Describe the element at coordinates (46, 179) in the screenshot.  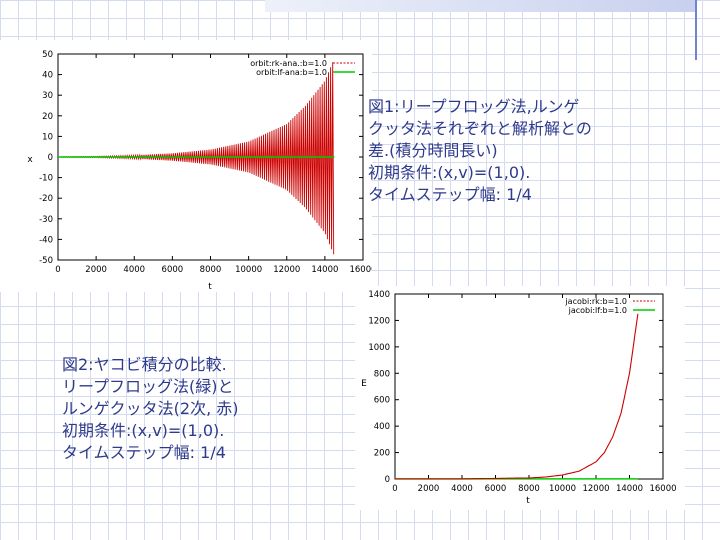
I see `chart1-ytick-label: -10` at that location.